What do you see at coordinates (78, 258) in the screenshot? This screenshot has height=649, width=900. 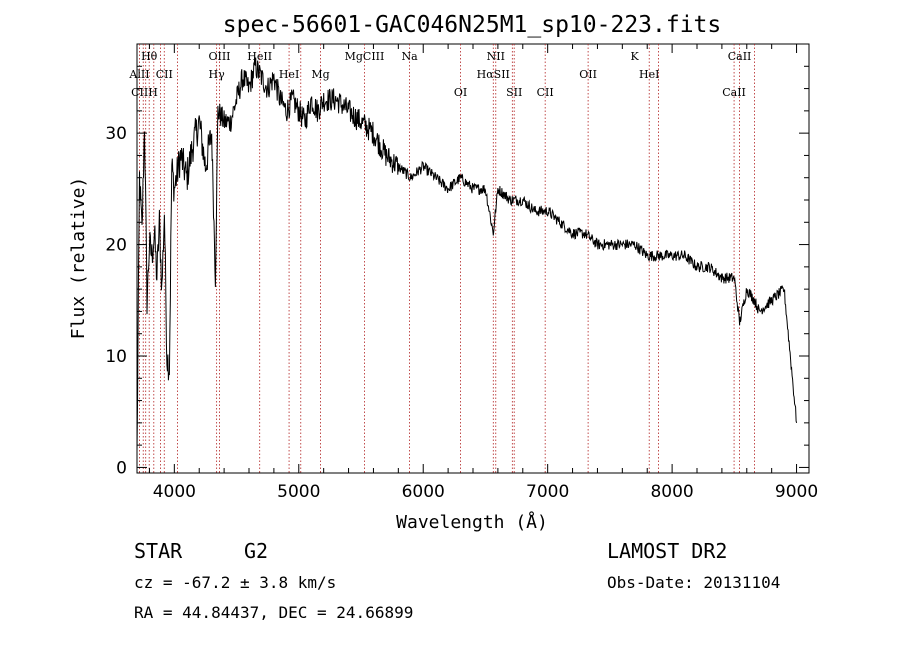 I see `y-axis-label: Flux (relative)` at bounding box center [78, 258].